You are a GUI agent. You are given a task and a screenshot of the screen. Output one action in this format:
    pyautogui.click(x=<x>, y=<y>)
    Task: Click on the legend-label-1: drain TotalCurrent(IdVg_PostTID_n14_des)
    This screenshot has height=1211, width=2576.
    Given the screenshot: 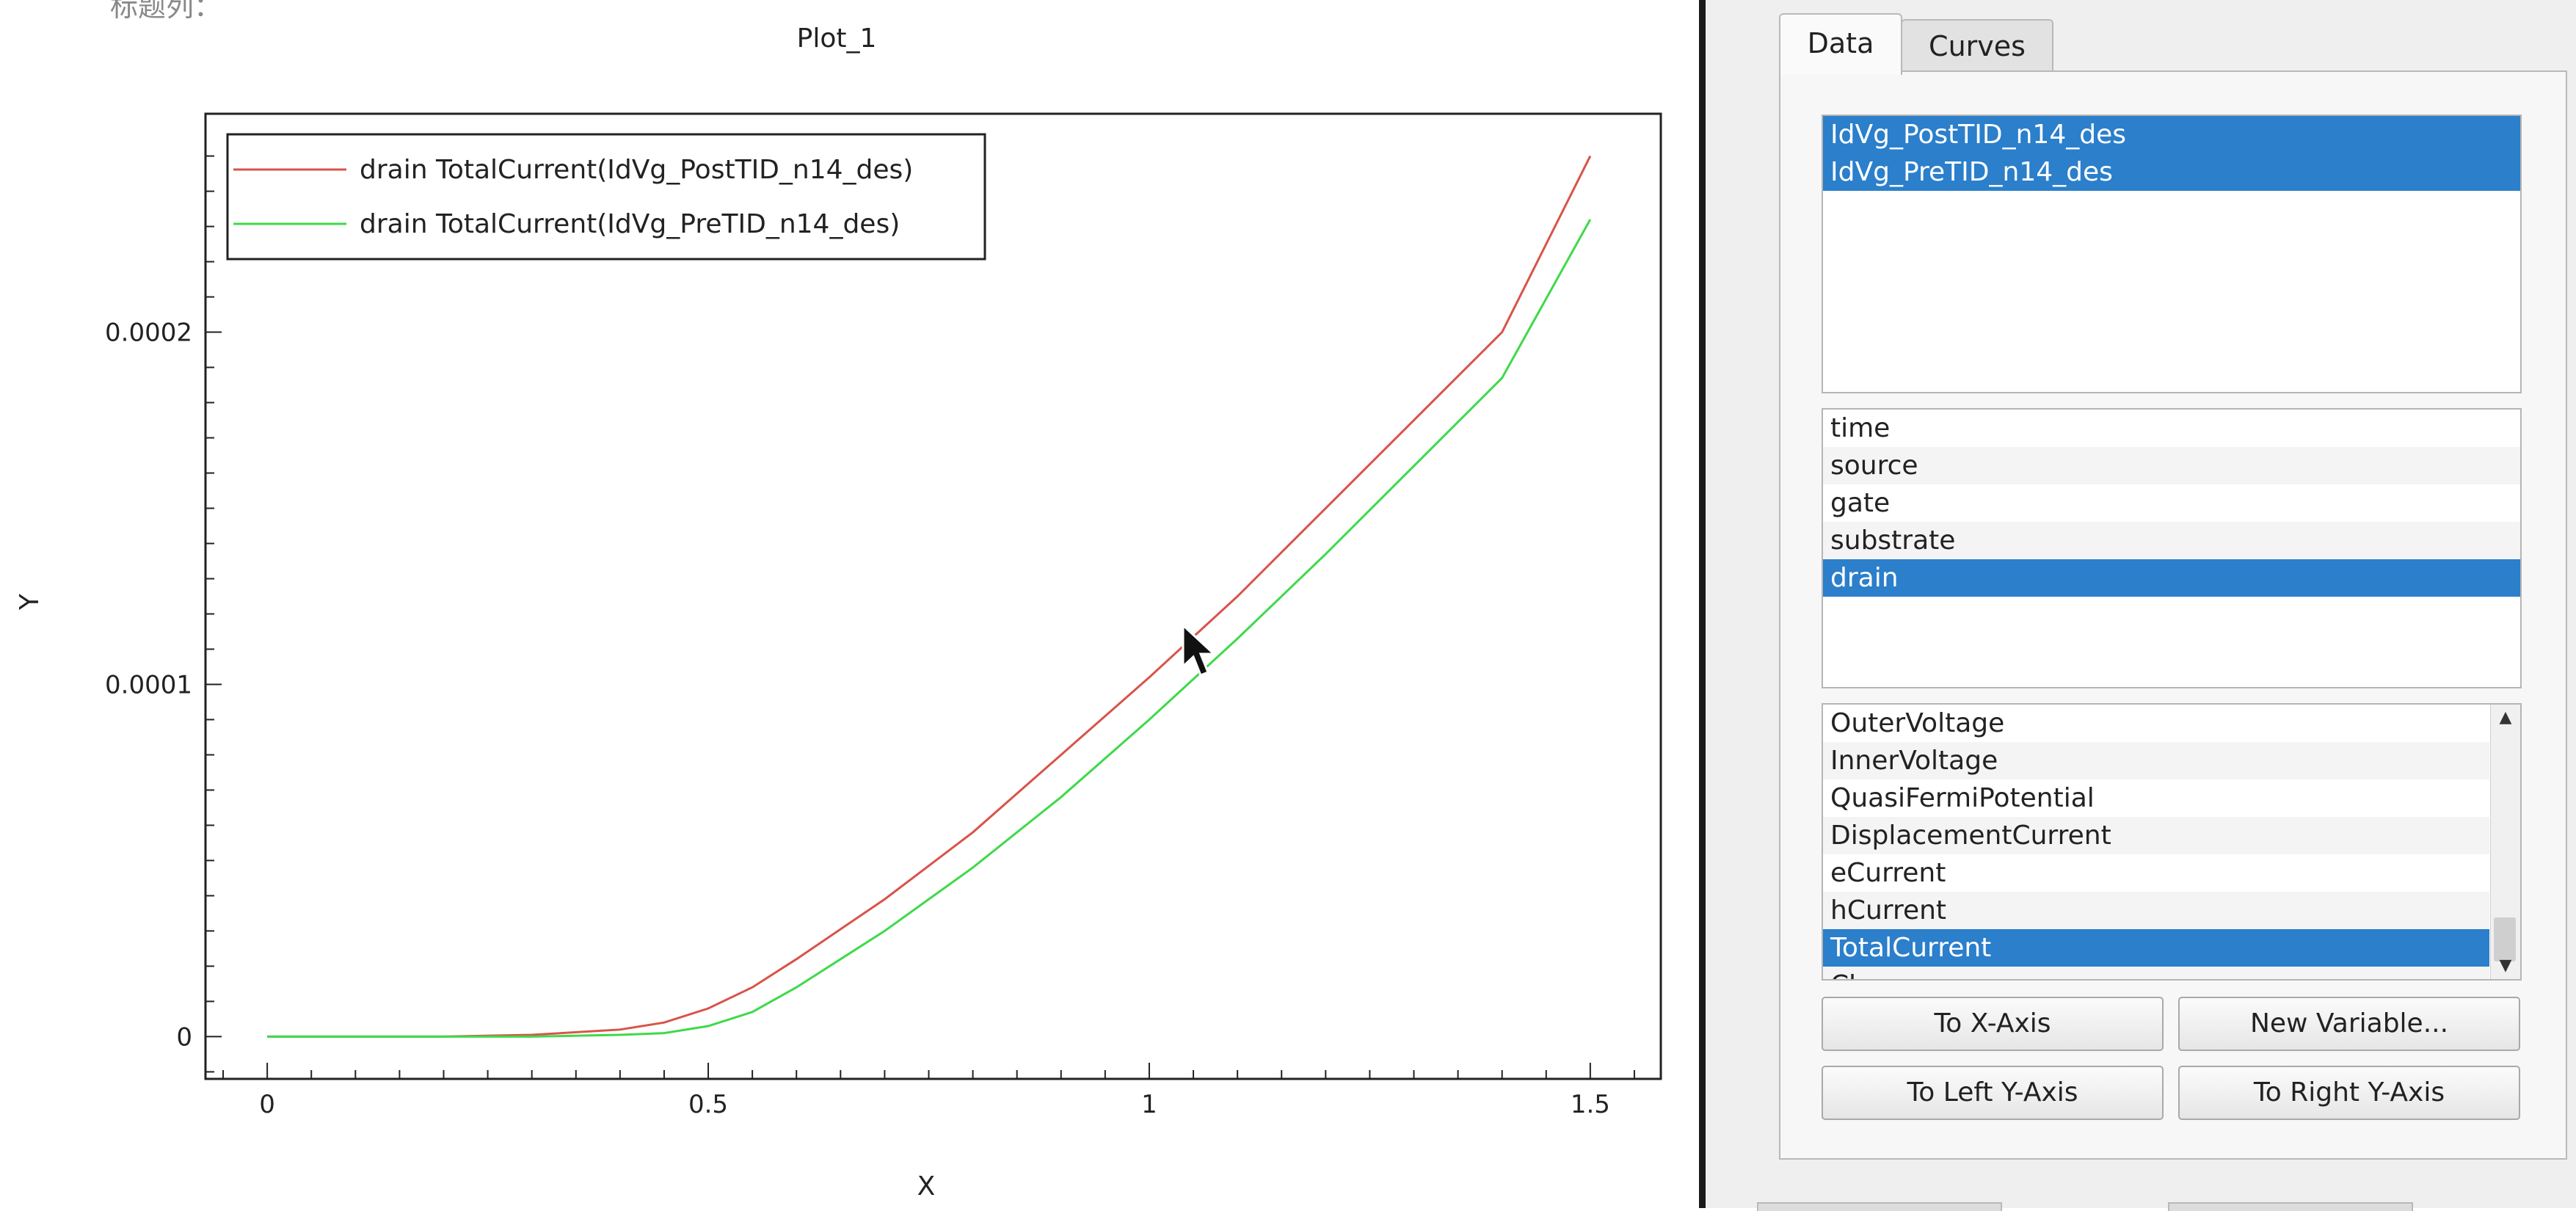 What is the action you would take?
    pyautogui.click(x=636, y=170)
    